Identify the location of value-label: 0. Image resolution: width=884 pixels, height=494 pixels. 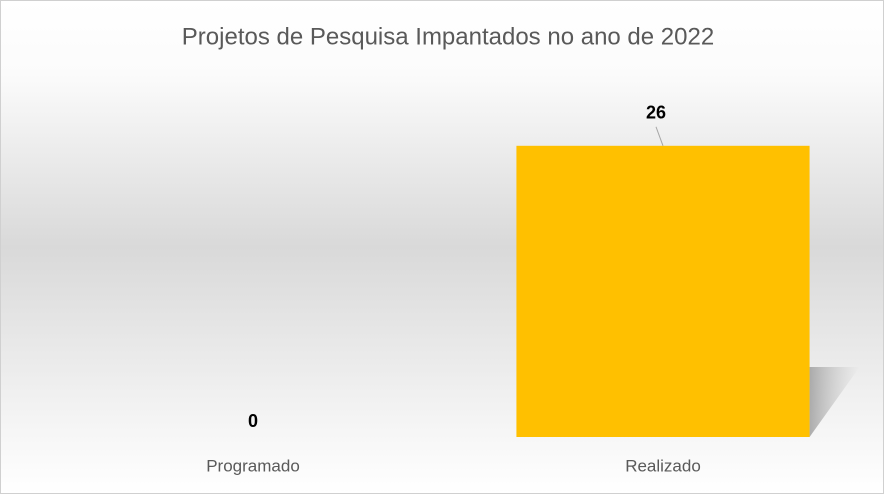
(253, 421).